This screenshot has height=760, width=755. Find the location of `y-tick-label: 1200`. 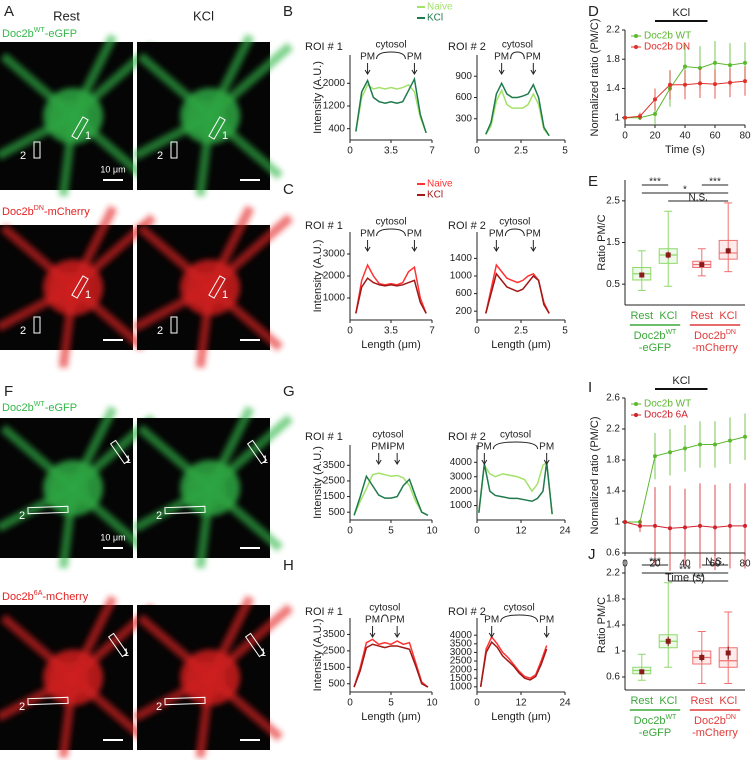

y-tick-label: 1200 is located at coordinates (334, 106).